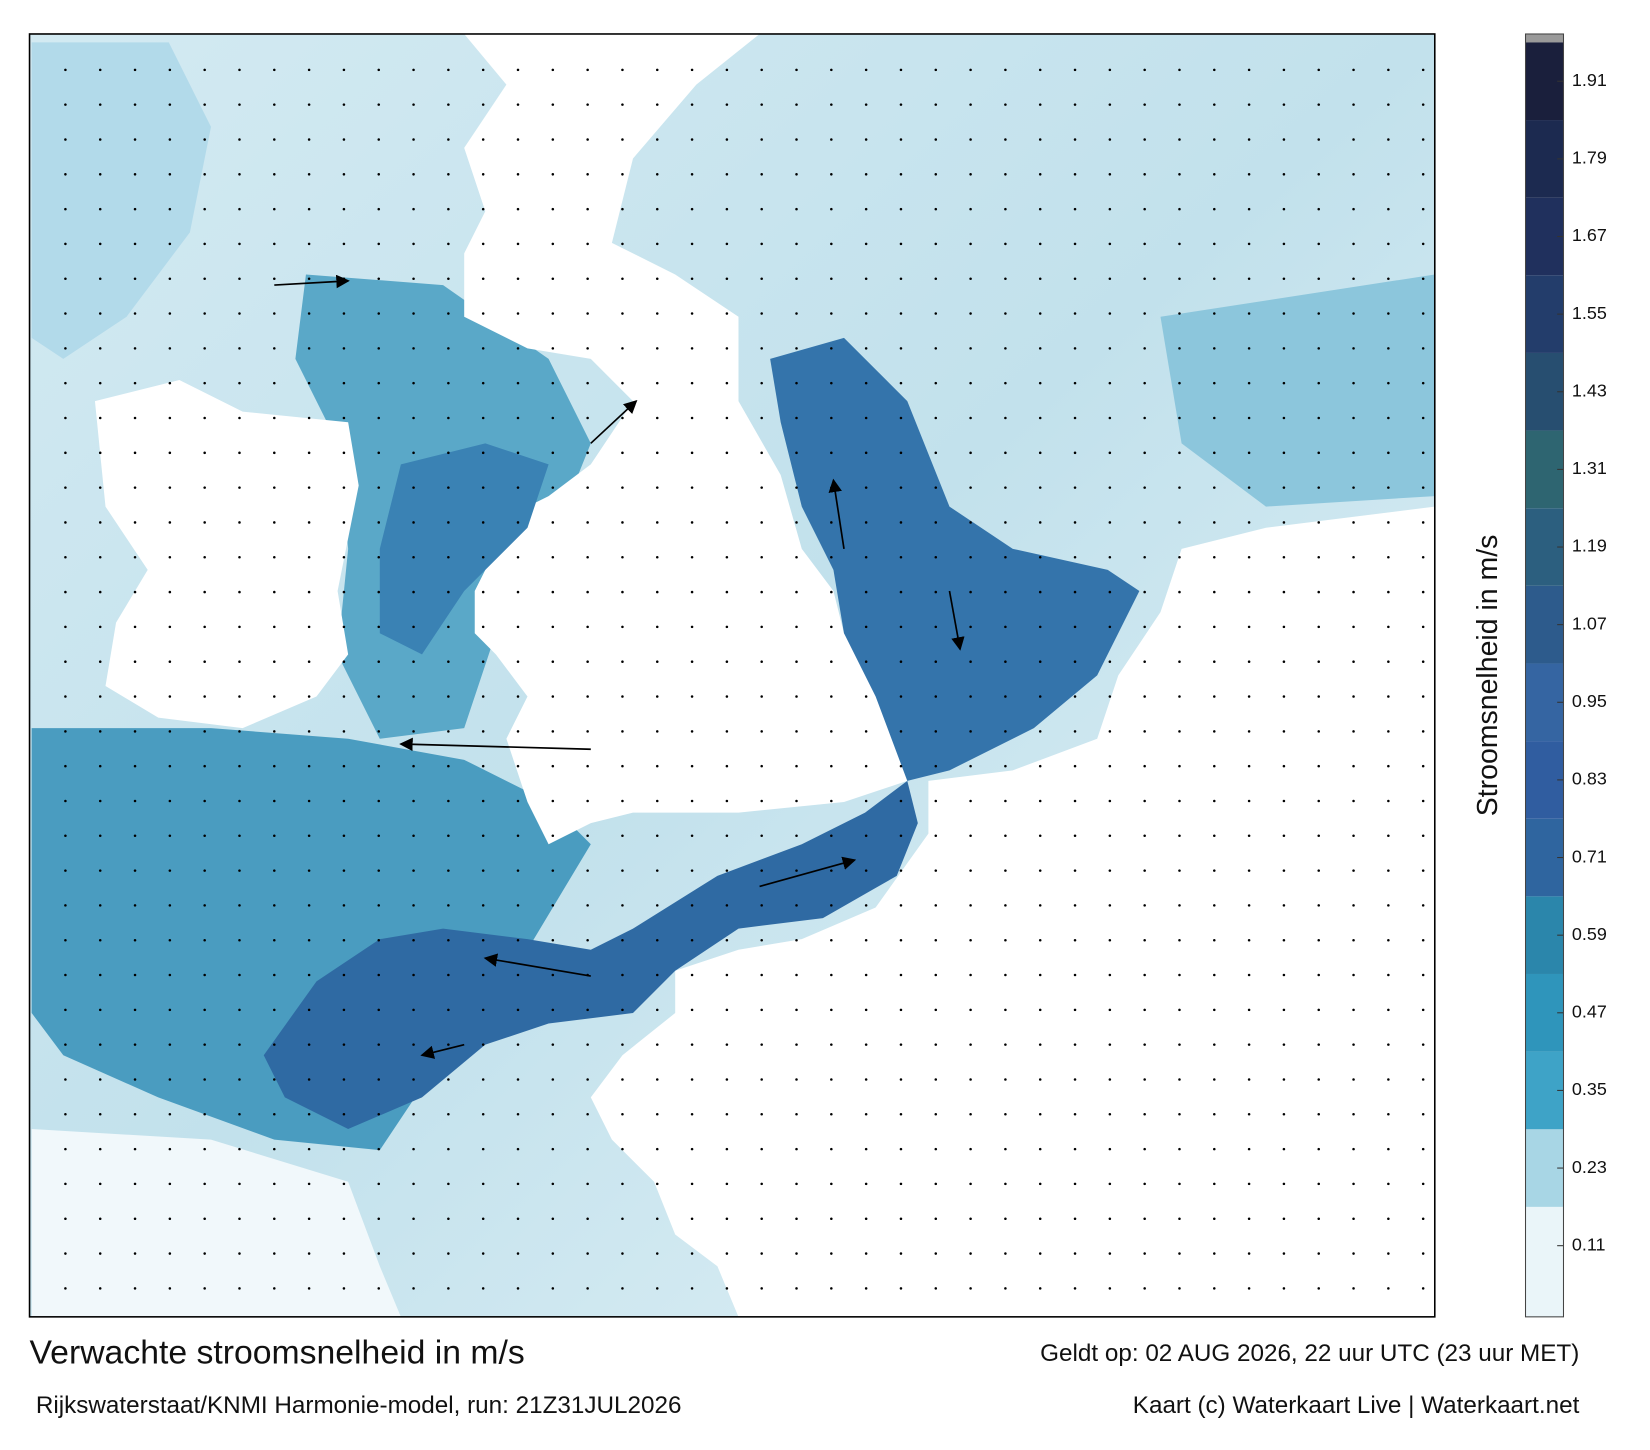  I want to click on colorbar-tick-label: 1.31, so click(1589, 468).